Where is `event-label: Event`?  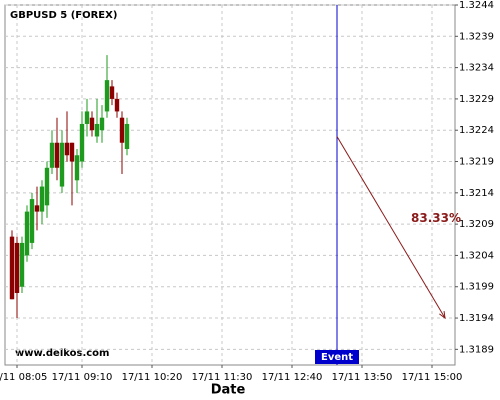
event-label: Event is located at coordinates (337, 357).